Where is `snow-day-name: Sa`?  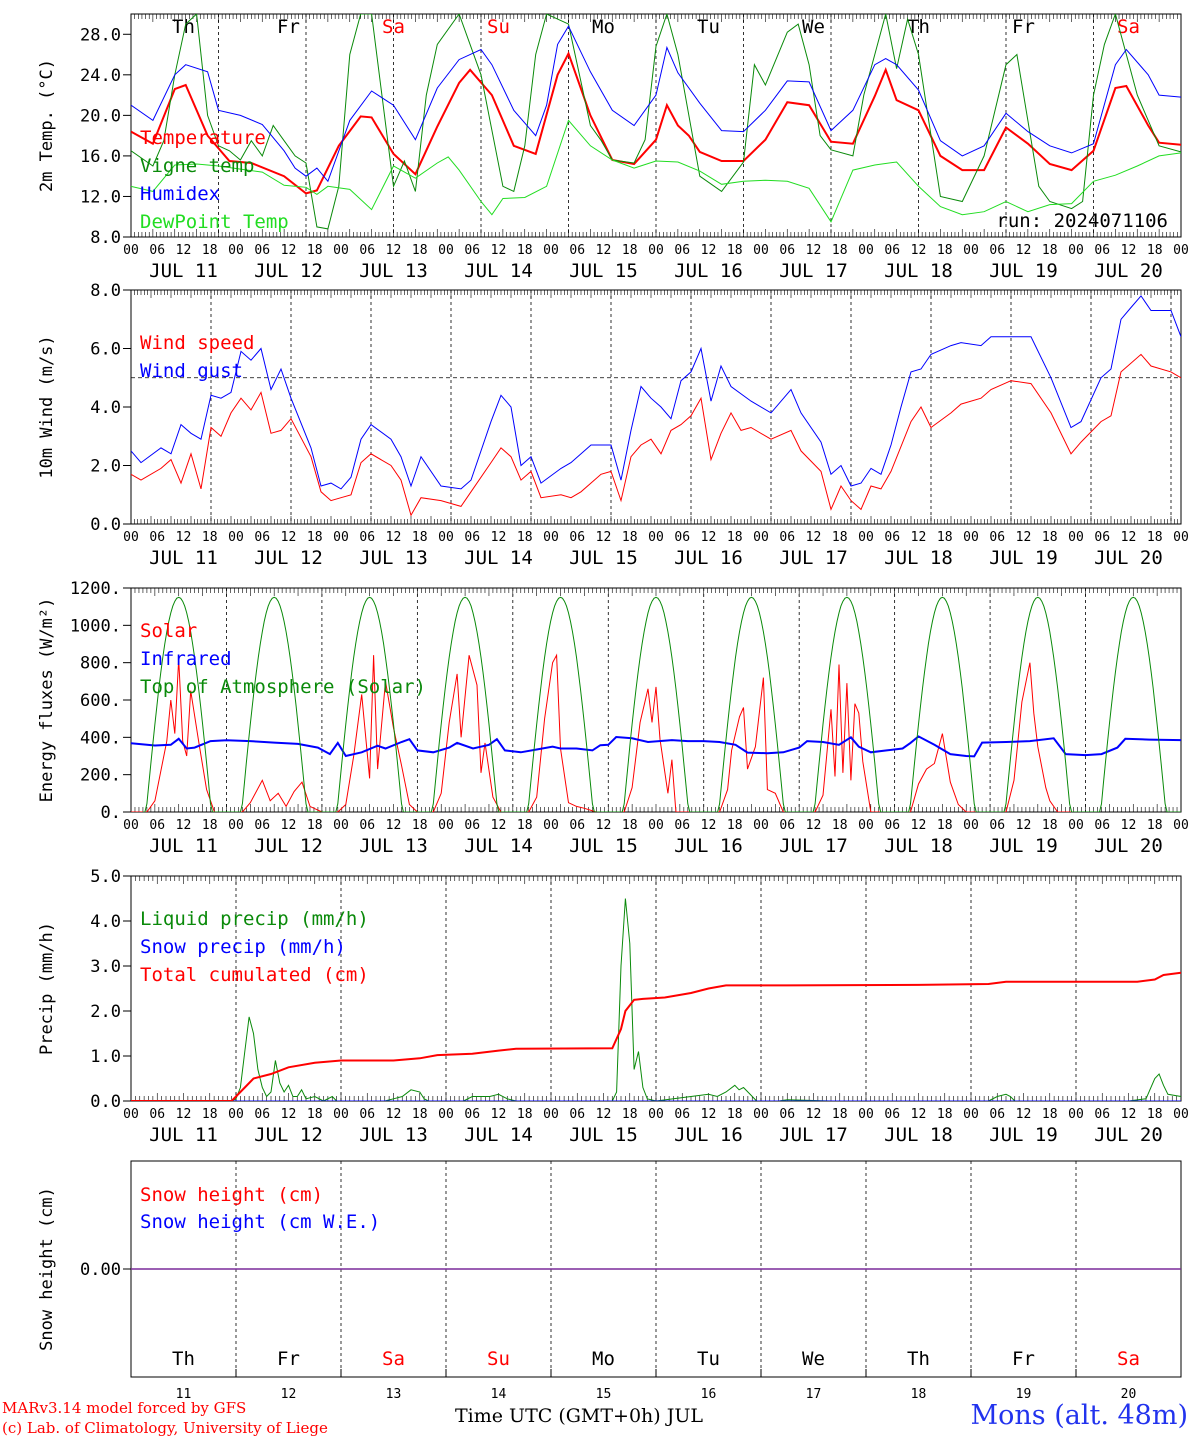 snow-day-name: Sa is located at coordinates (393, 1359).